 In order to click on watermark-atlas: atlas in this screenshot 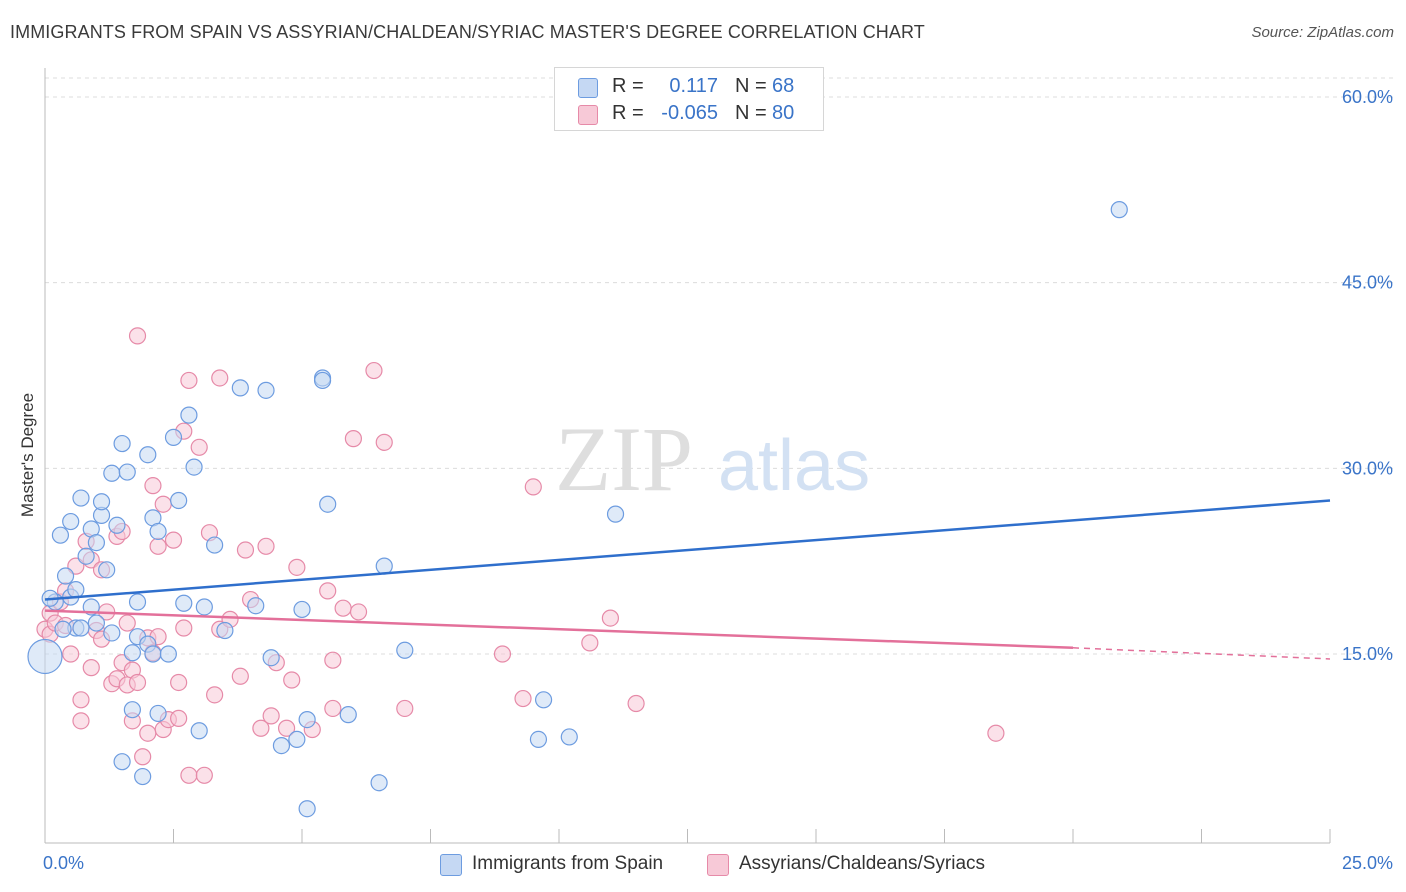, I will do `click(794, 466)`.